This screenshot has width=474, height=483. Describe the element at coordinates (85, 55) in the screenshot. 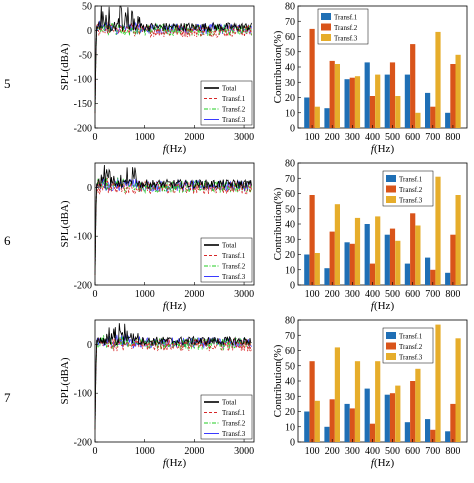

I see `spl-ytick-label: -50` at that location.